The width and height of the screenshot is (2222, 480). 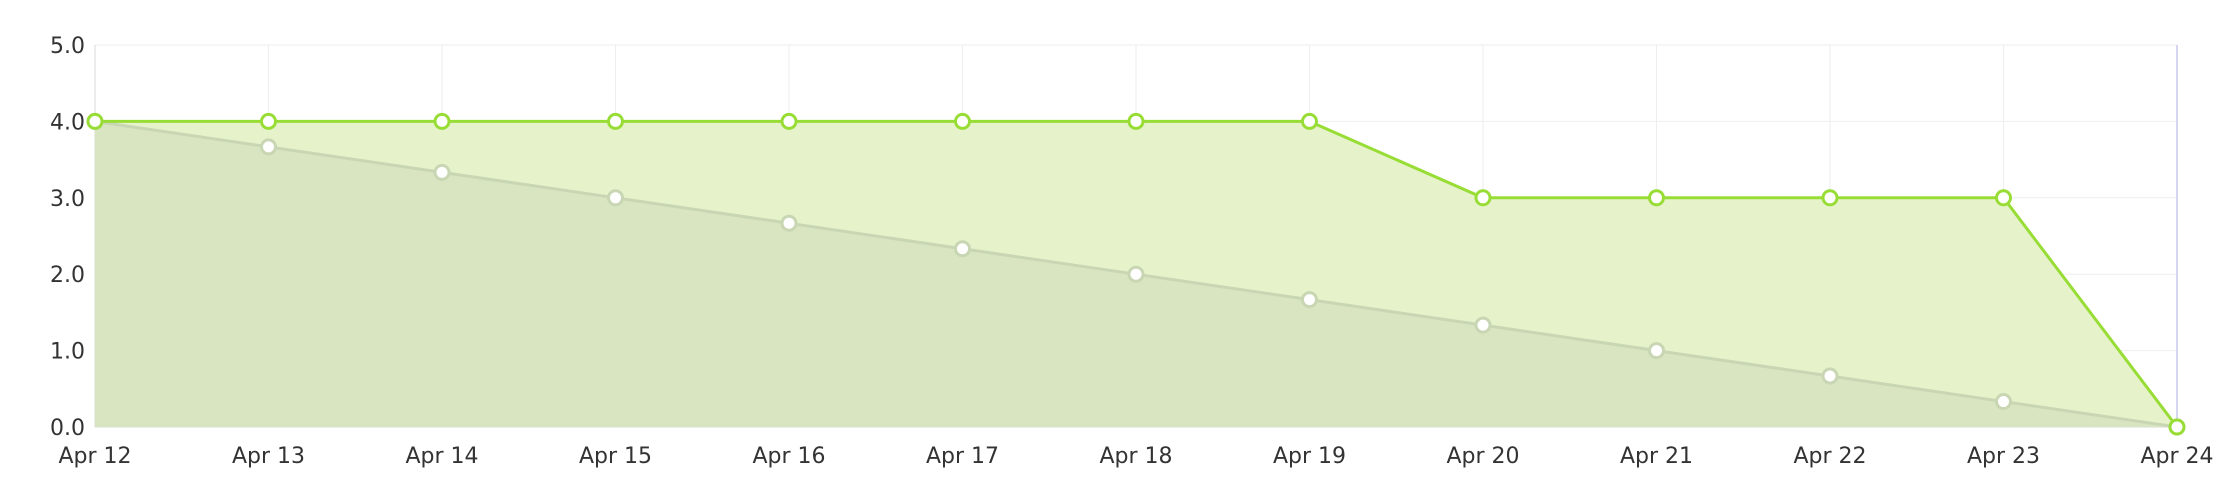 I want to click on x-tick-label: Apr 19, so click(x=1309, y=456).